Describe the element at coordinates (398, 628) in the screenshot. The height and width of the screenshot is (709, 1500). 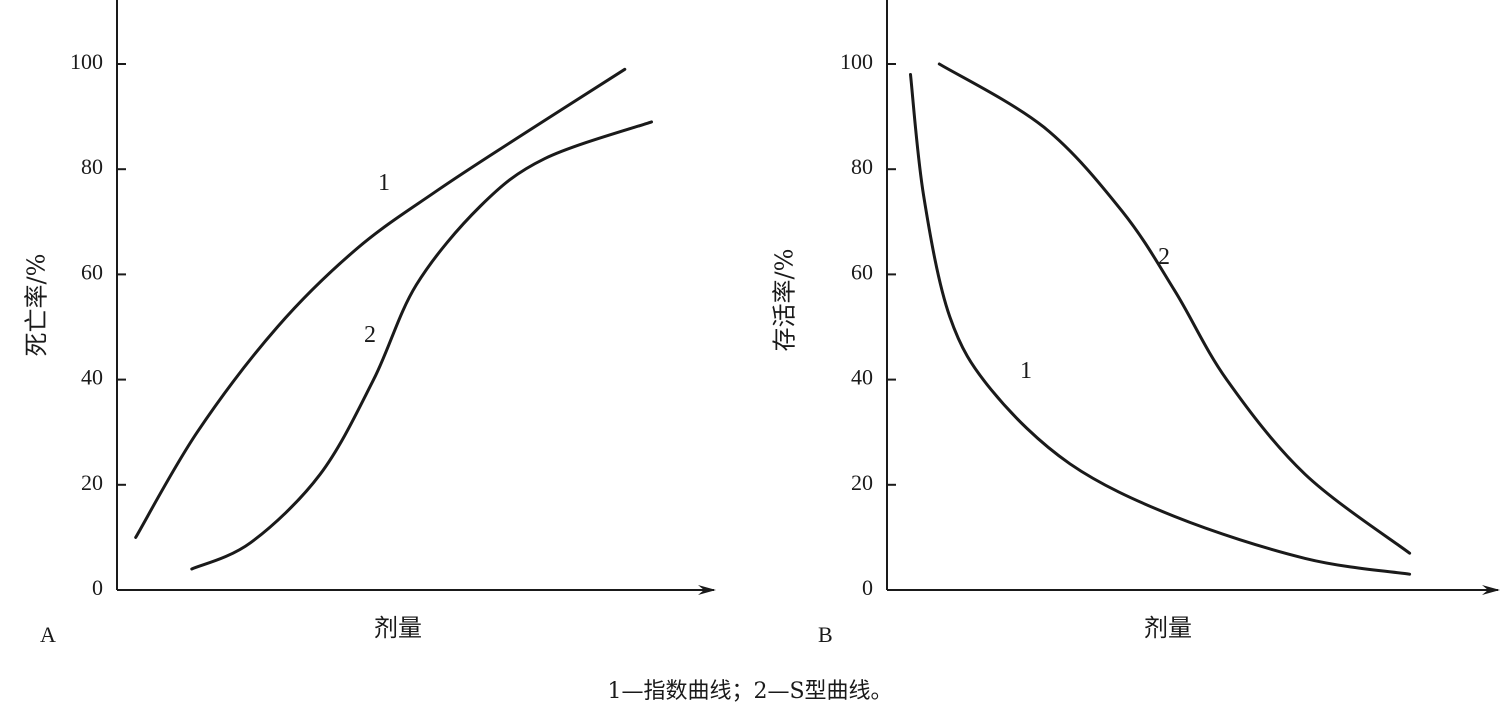
I see `panel-a-x-axis-title: 剂量` at that location.